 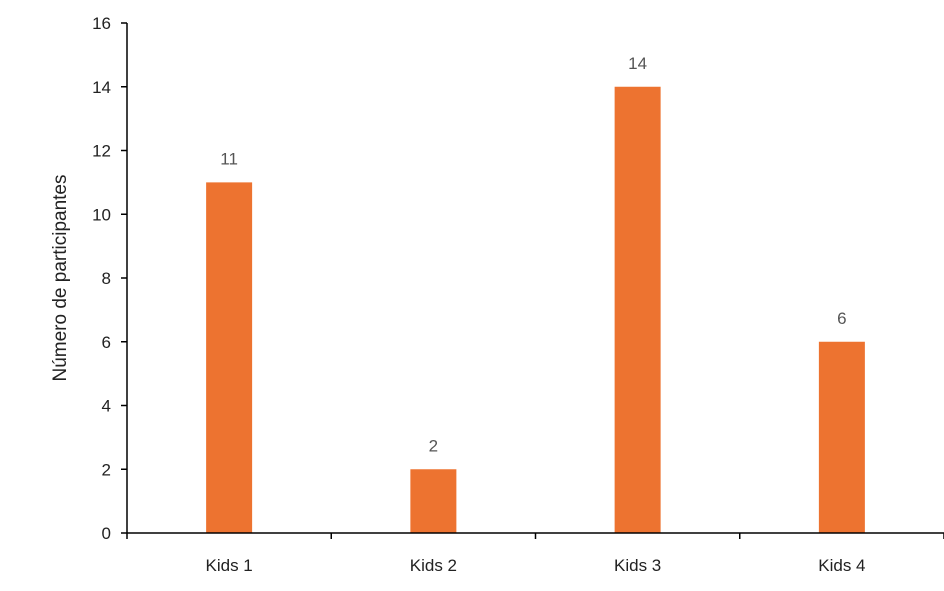 I want to click on y-tick-label: 14, so click(x=101, y=87).